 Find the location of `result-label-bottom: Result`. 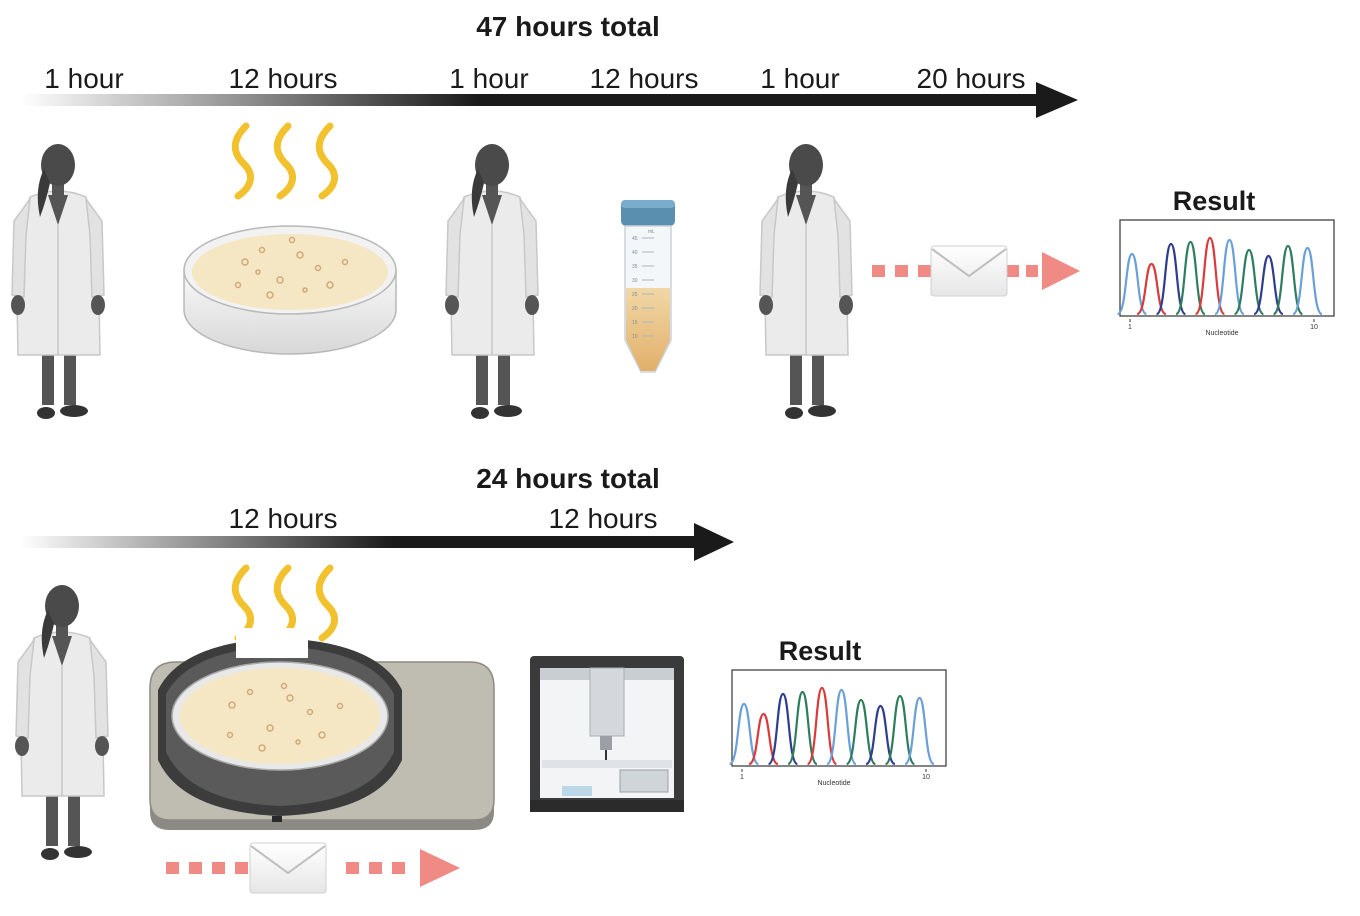

result-label-bottom: Result is located at coordinates (820, 651).